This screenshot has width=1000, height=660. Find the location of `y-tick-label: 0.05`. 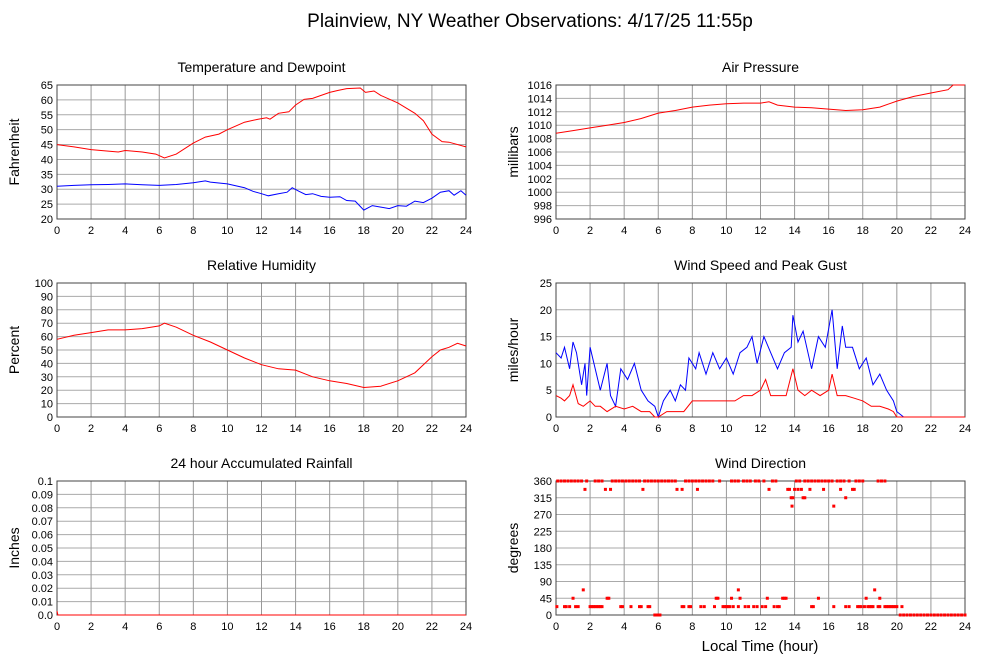

y-tick-label: 0.05 is located at coordinates (42, 549).